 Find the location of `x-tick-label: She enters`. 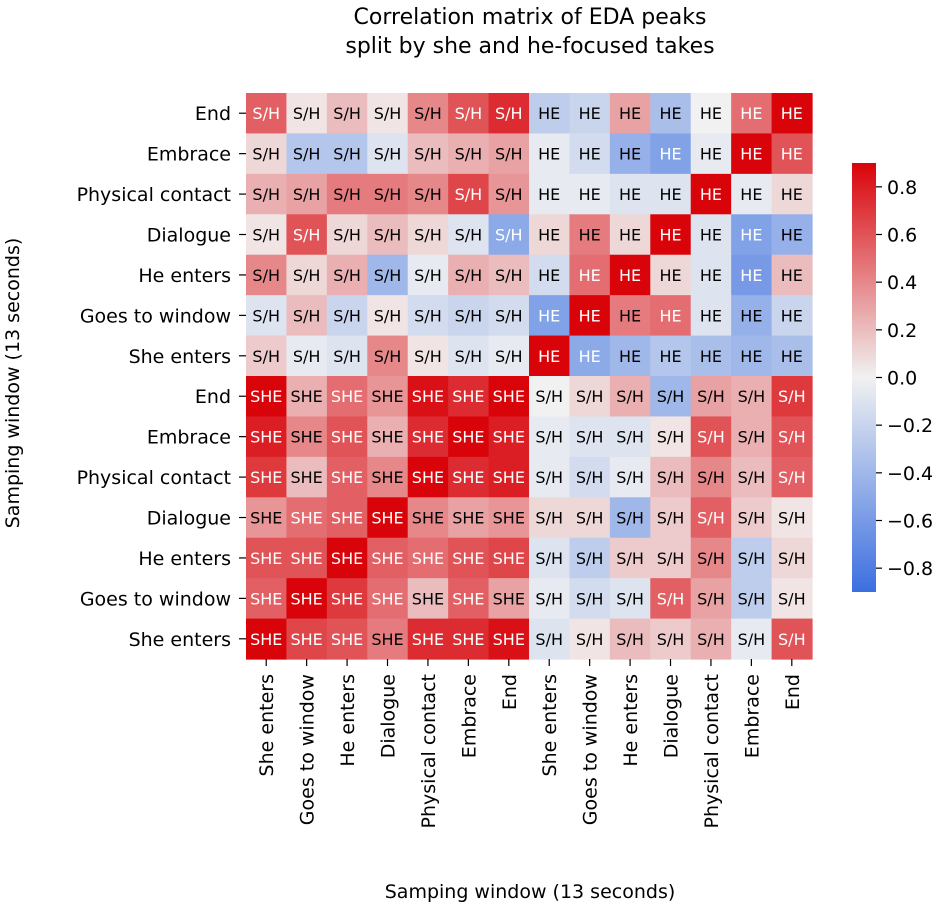

x-tick-label: She enters is located at coordinates (267, 725).